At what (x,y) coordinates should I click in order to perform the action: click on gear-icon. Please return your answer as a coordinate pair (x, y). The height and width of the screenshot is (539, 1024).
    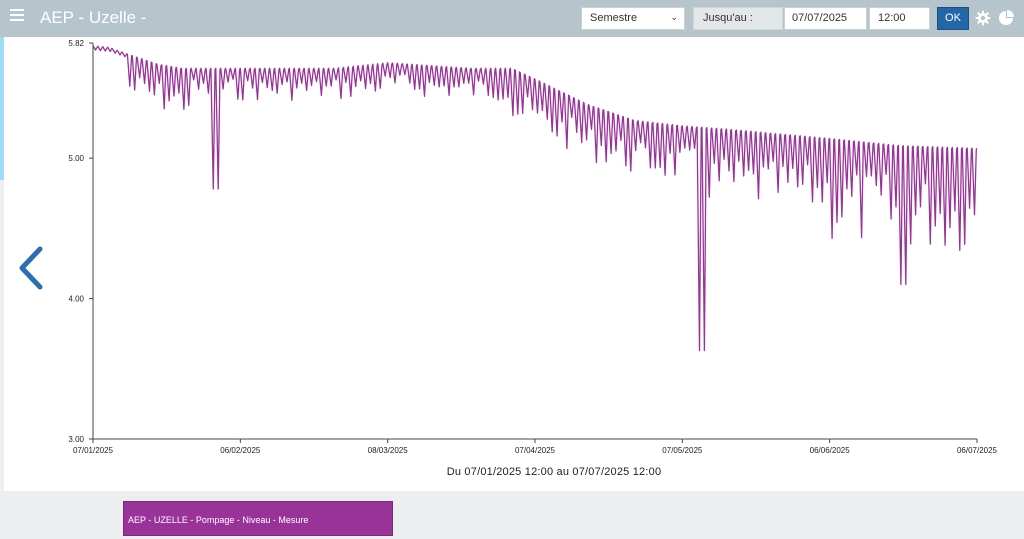
    Looking at the image, I should click on (983, 18).